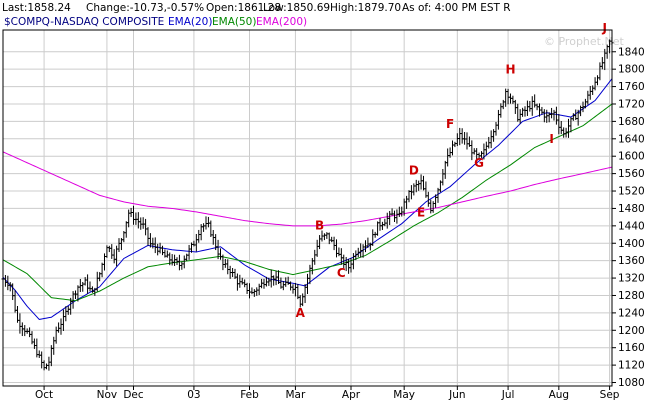  Describe the element at coordinates (456, 394) in the screenshot. I see `x-tick-label: Jun` at that location.